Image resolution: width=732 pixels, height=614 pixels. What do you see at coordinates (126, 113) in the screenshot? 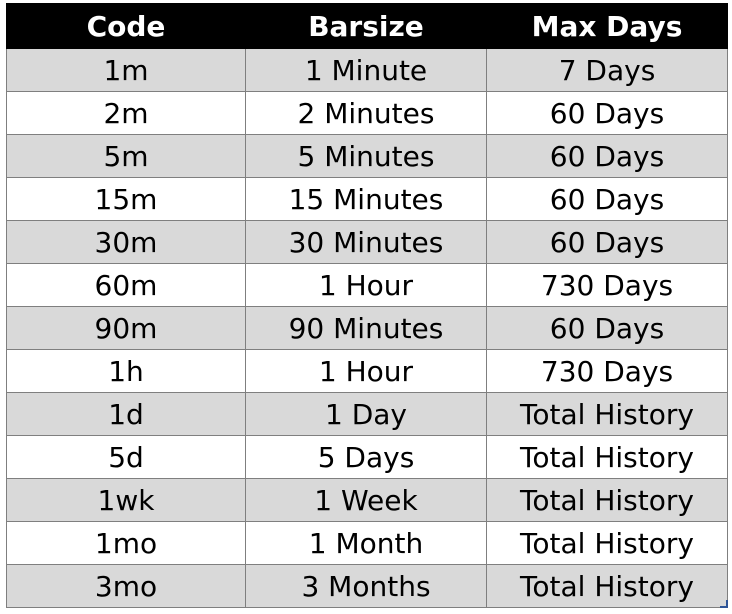
I see `cell-code: 2m` at bounding box center [126, 113].